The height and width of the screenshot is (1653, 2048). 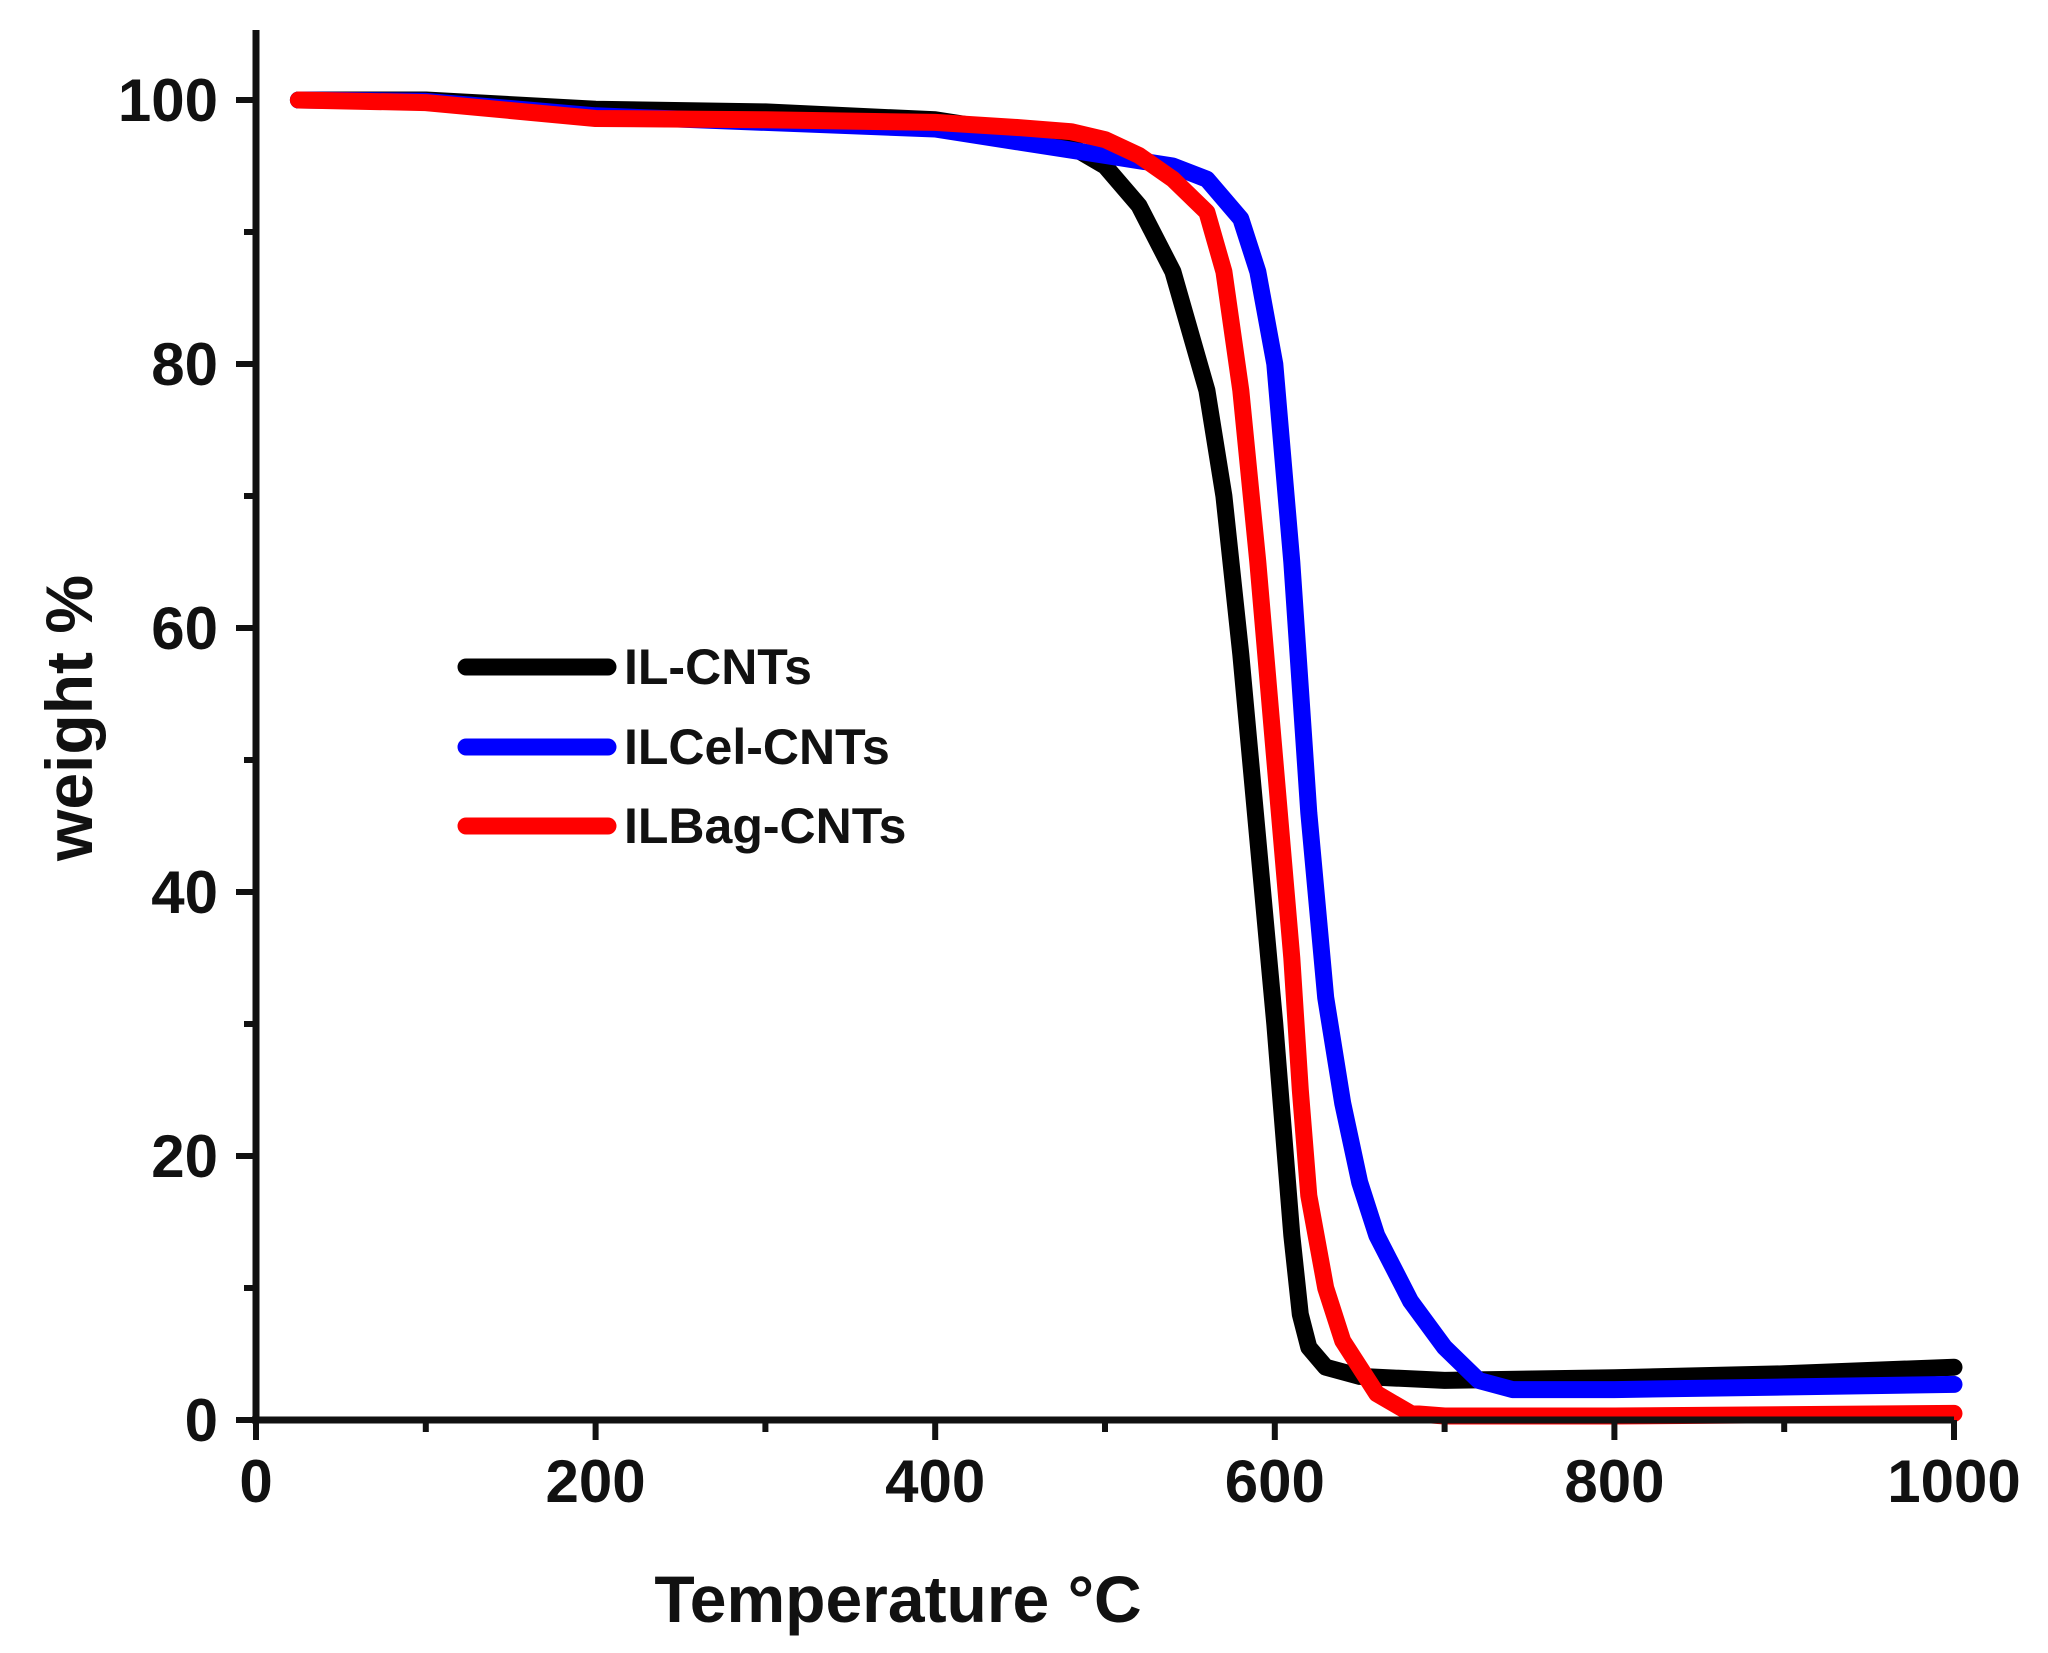 I want to click on x-tick-label: 600, so click(x=1275, y=1481).